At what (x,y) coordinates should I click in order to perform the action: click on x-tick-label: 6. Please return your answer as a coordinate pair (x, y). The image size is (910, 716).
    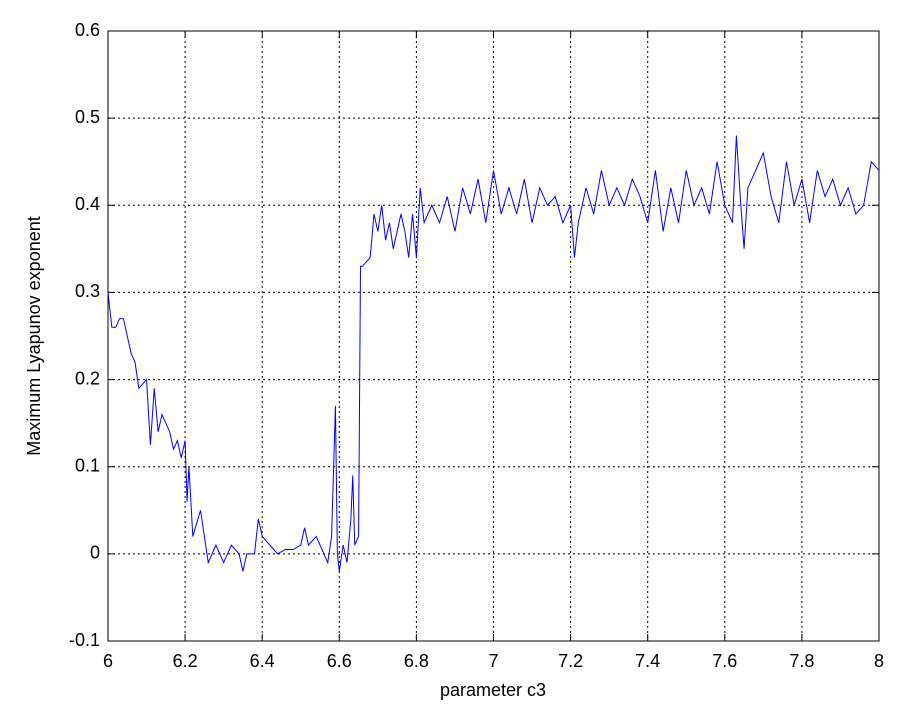
    Looking at the image, I should click on (108, 661).